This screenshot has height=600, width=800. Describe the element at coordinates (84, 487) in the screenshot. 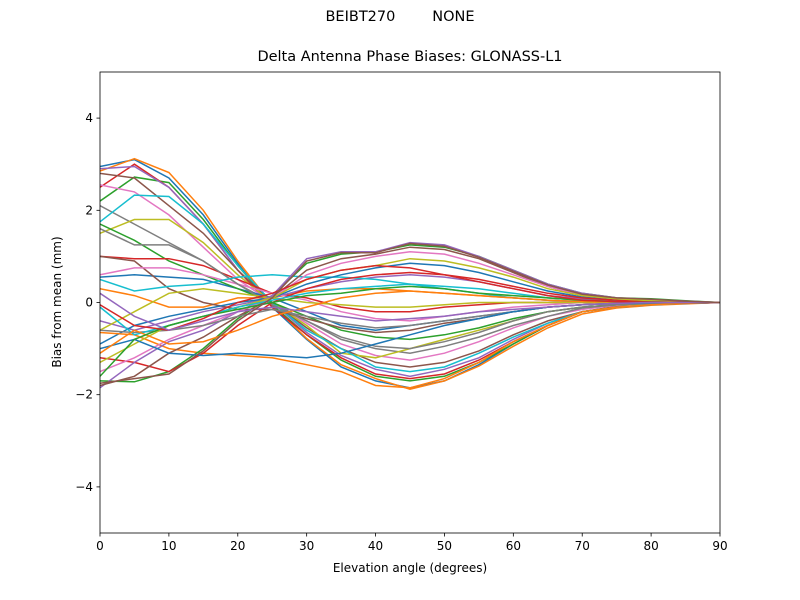

I see `y-tick-label: −4` at that location.